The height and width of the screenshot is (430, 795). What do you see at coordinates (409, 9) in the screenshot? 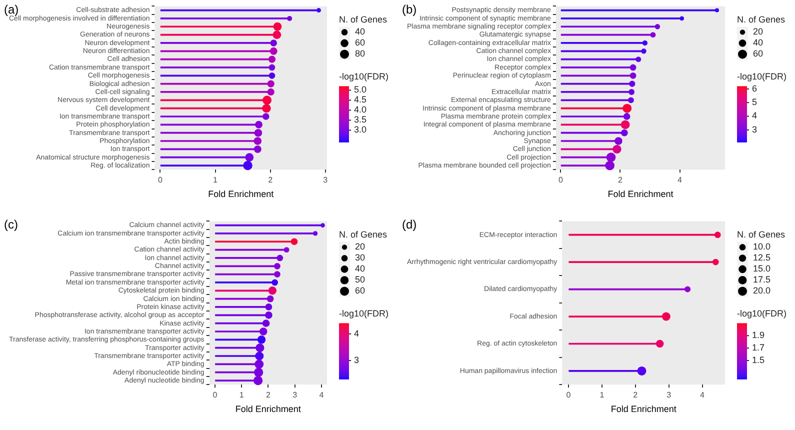
I see `text: (b)` at bounding box center [409, 9].